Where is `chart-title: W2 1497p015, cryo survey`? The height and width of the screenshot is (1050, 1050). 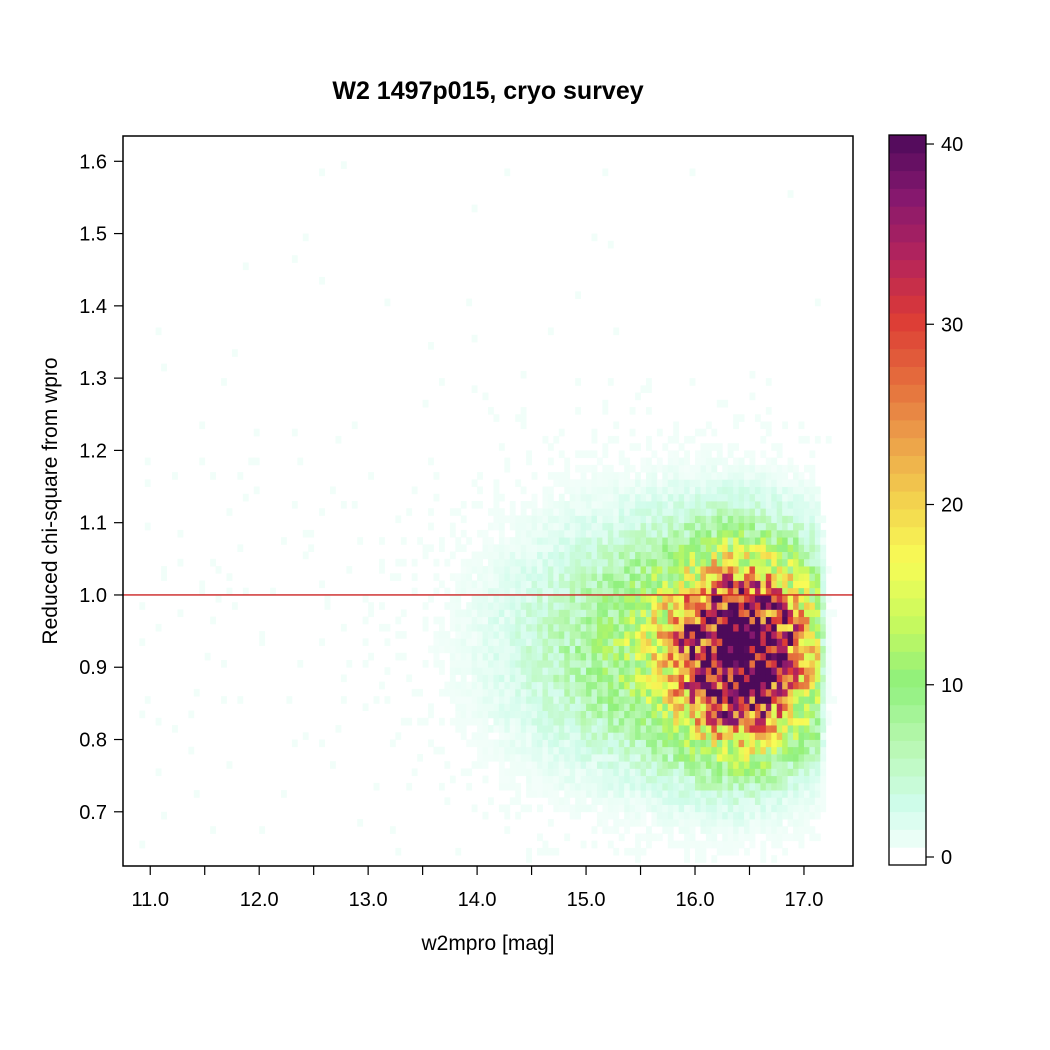
chart-title: W2 1497p015, cryo survey is located at coordinates (487, 91).